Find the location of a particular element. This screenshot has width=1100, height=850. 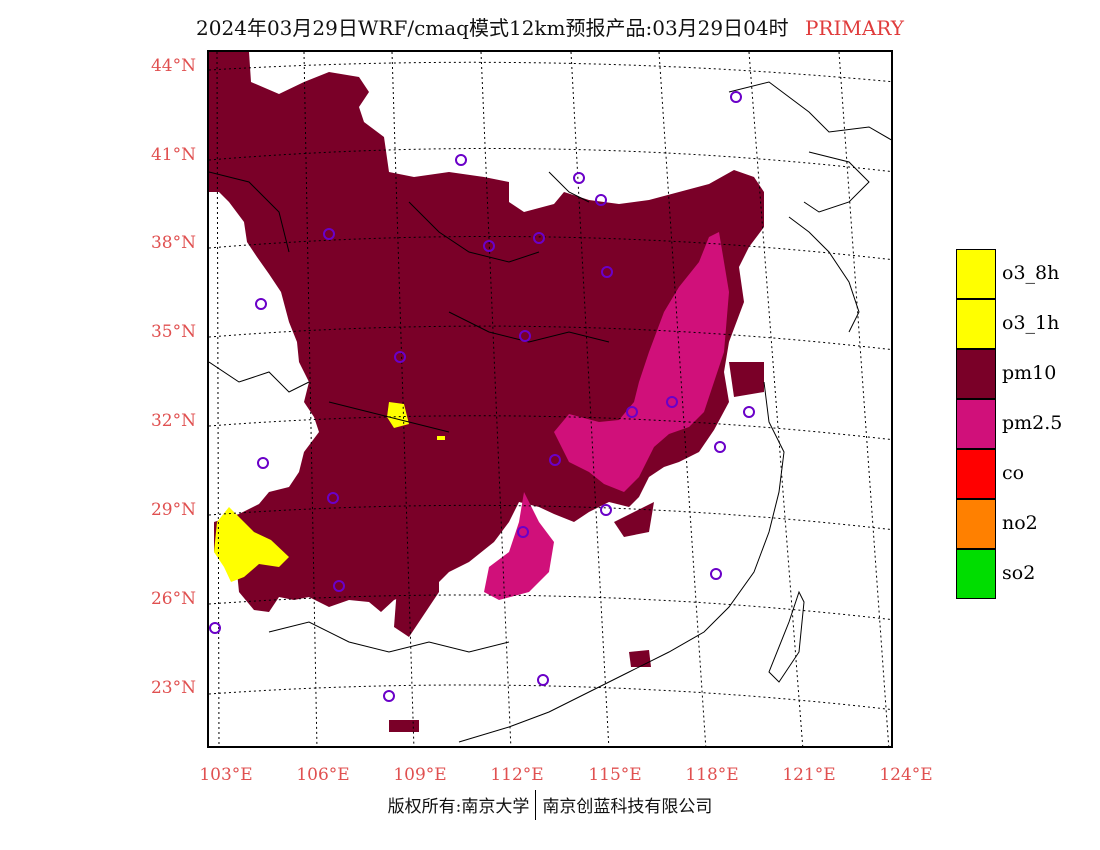

legend-label: pm10 is located at coordinates (1029, 373).